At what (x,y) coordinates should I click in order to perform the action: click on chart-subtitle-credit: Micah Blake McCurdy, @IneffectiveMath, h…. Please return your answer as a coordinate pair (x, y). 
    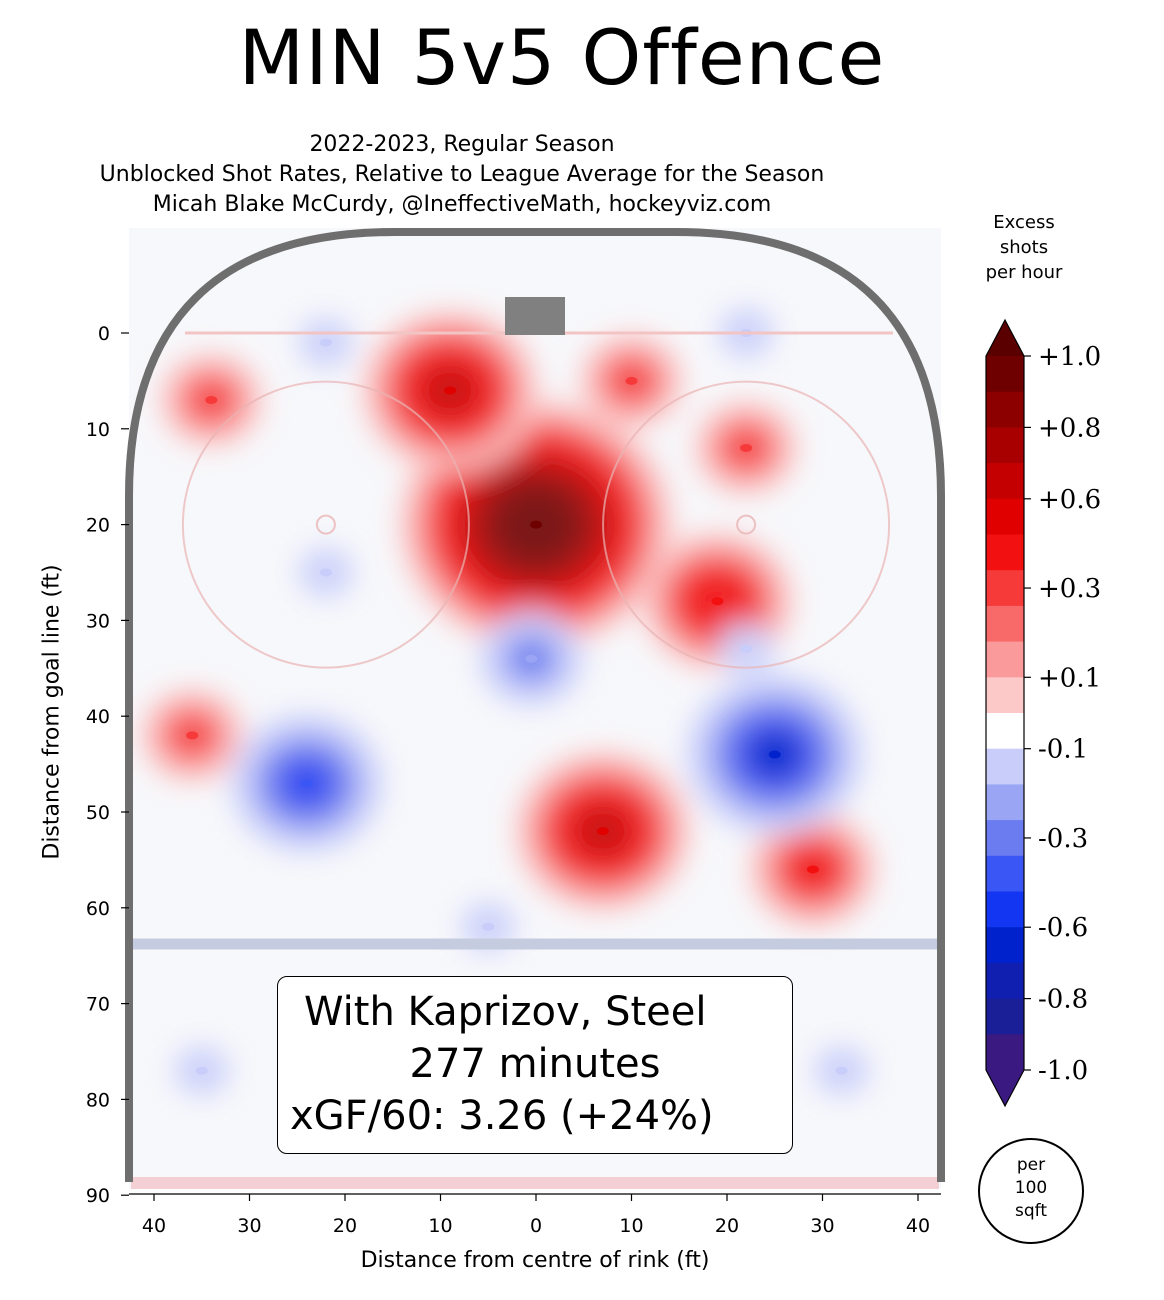
    Looking at the image, I should click on (462, 204).